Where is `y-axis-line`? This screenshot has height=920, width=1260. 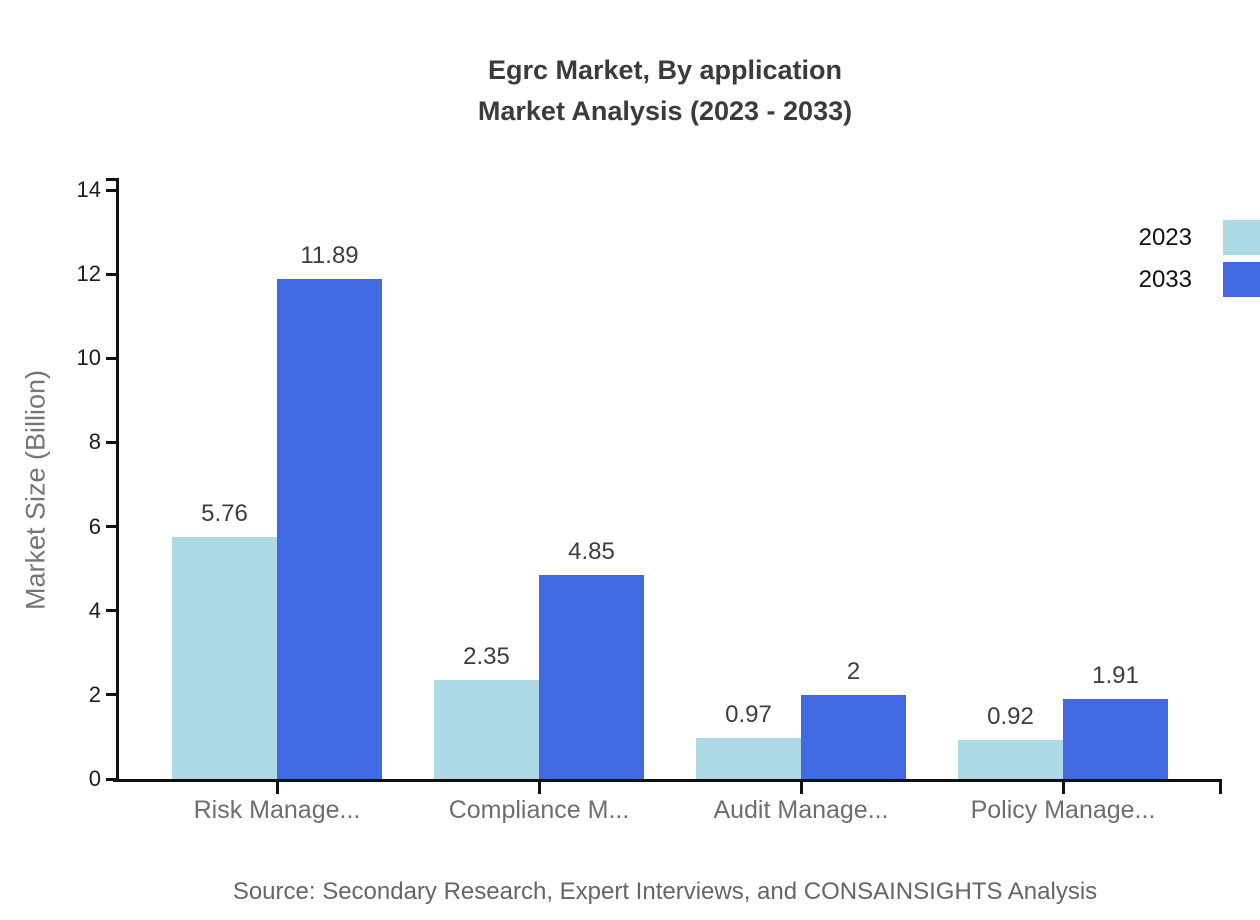
y-axis-line is located at coordinates (117, 480).